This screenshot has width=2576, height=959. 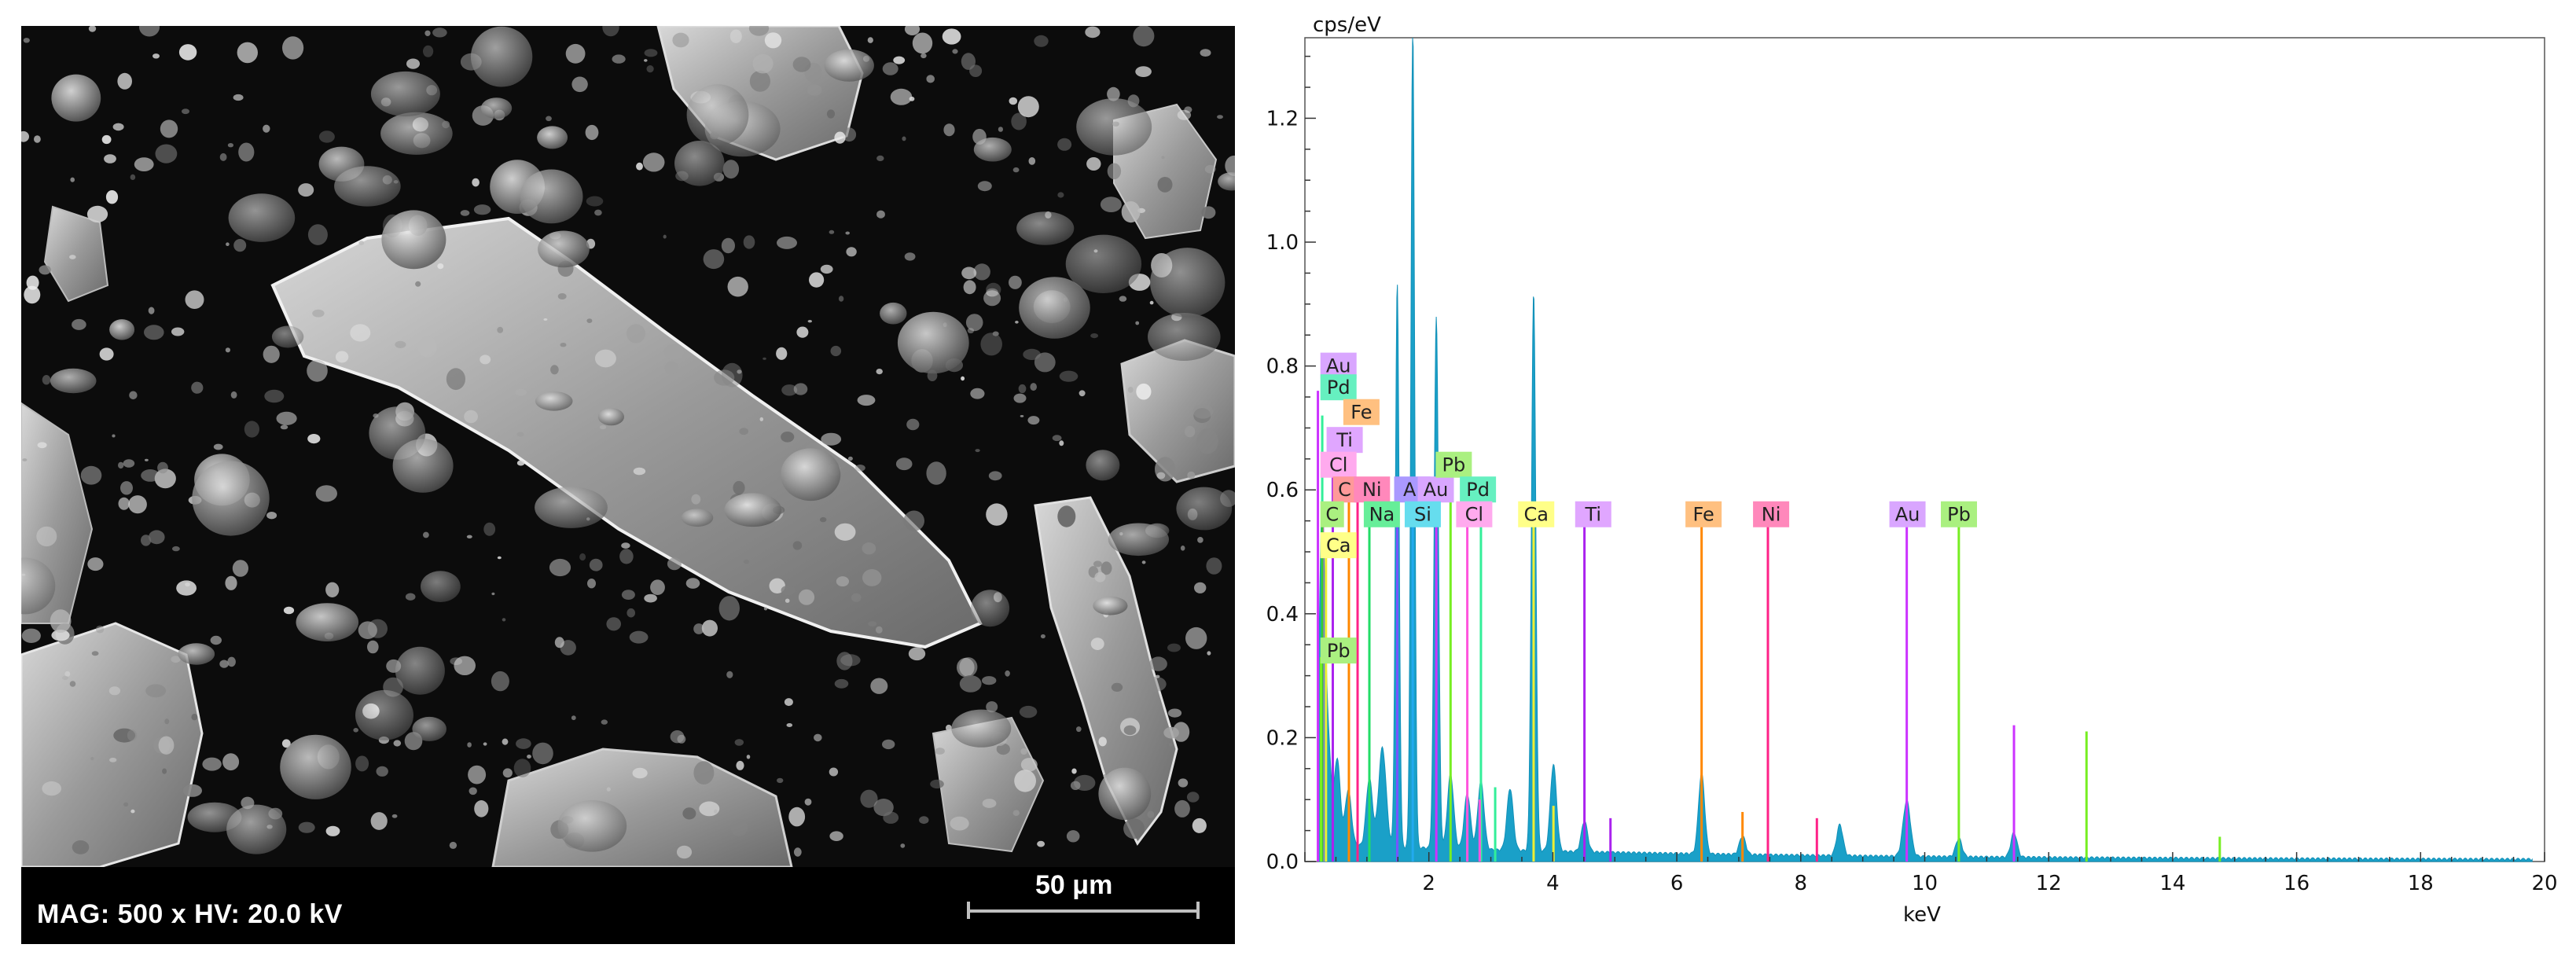 What do you see at coordinates (1412, 490) in the screenshot?
I see `svg-text: Al` at bounding box center [1412, 490].